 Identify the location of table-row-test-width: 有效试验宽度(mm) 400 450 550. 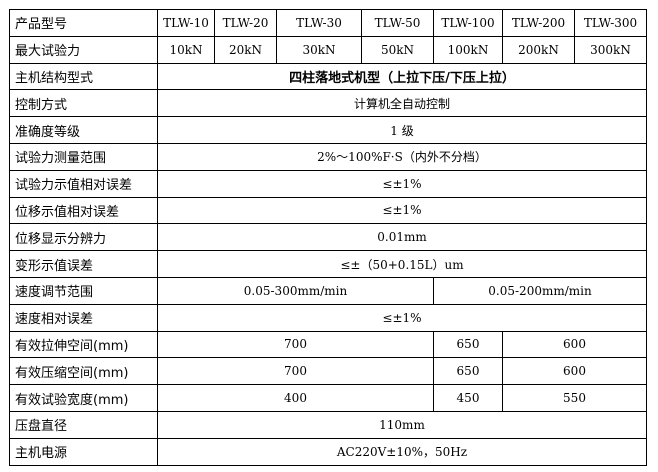
(328, 398).